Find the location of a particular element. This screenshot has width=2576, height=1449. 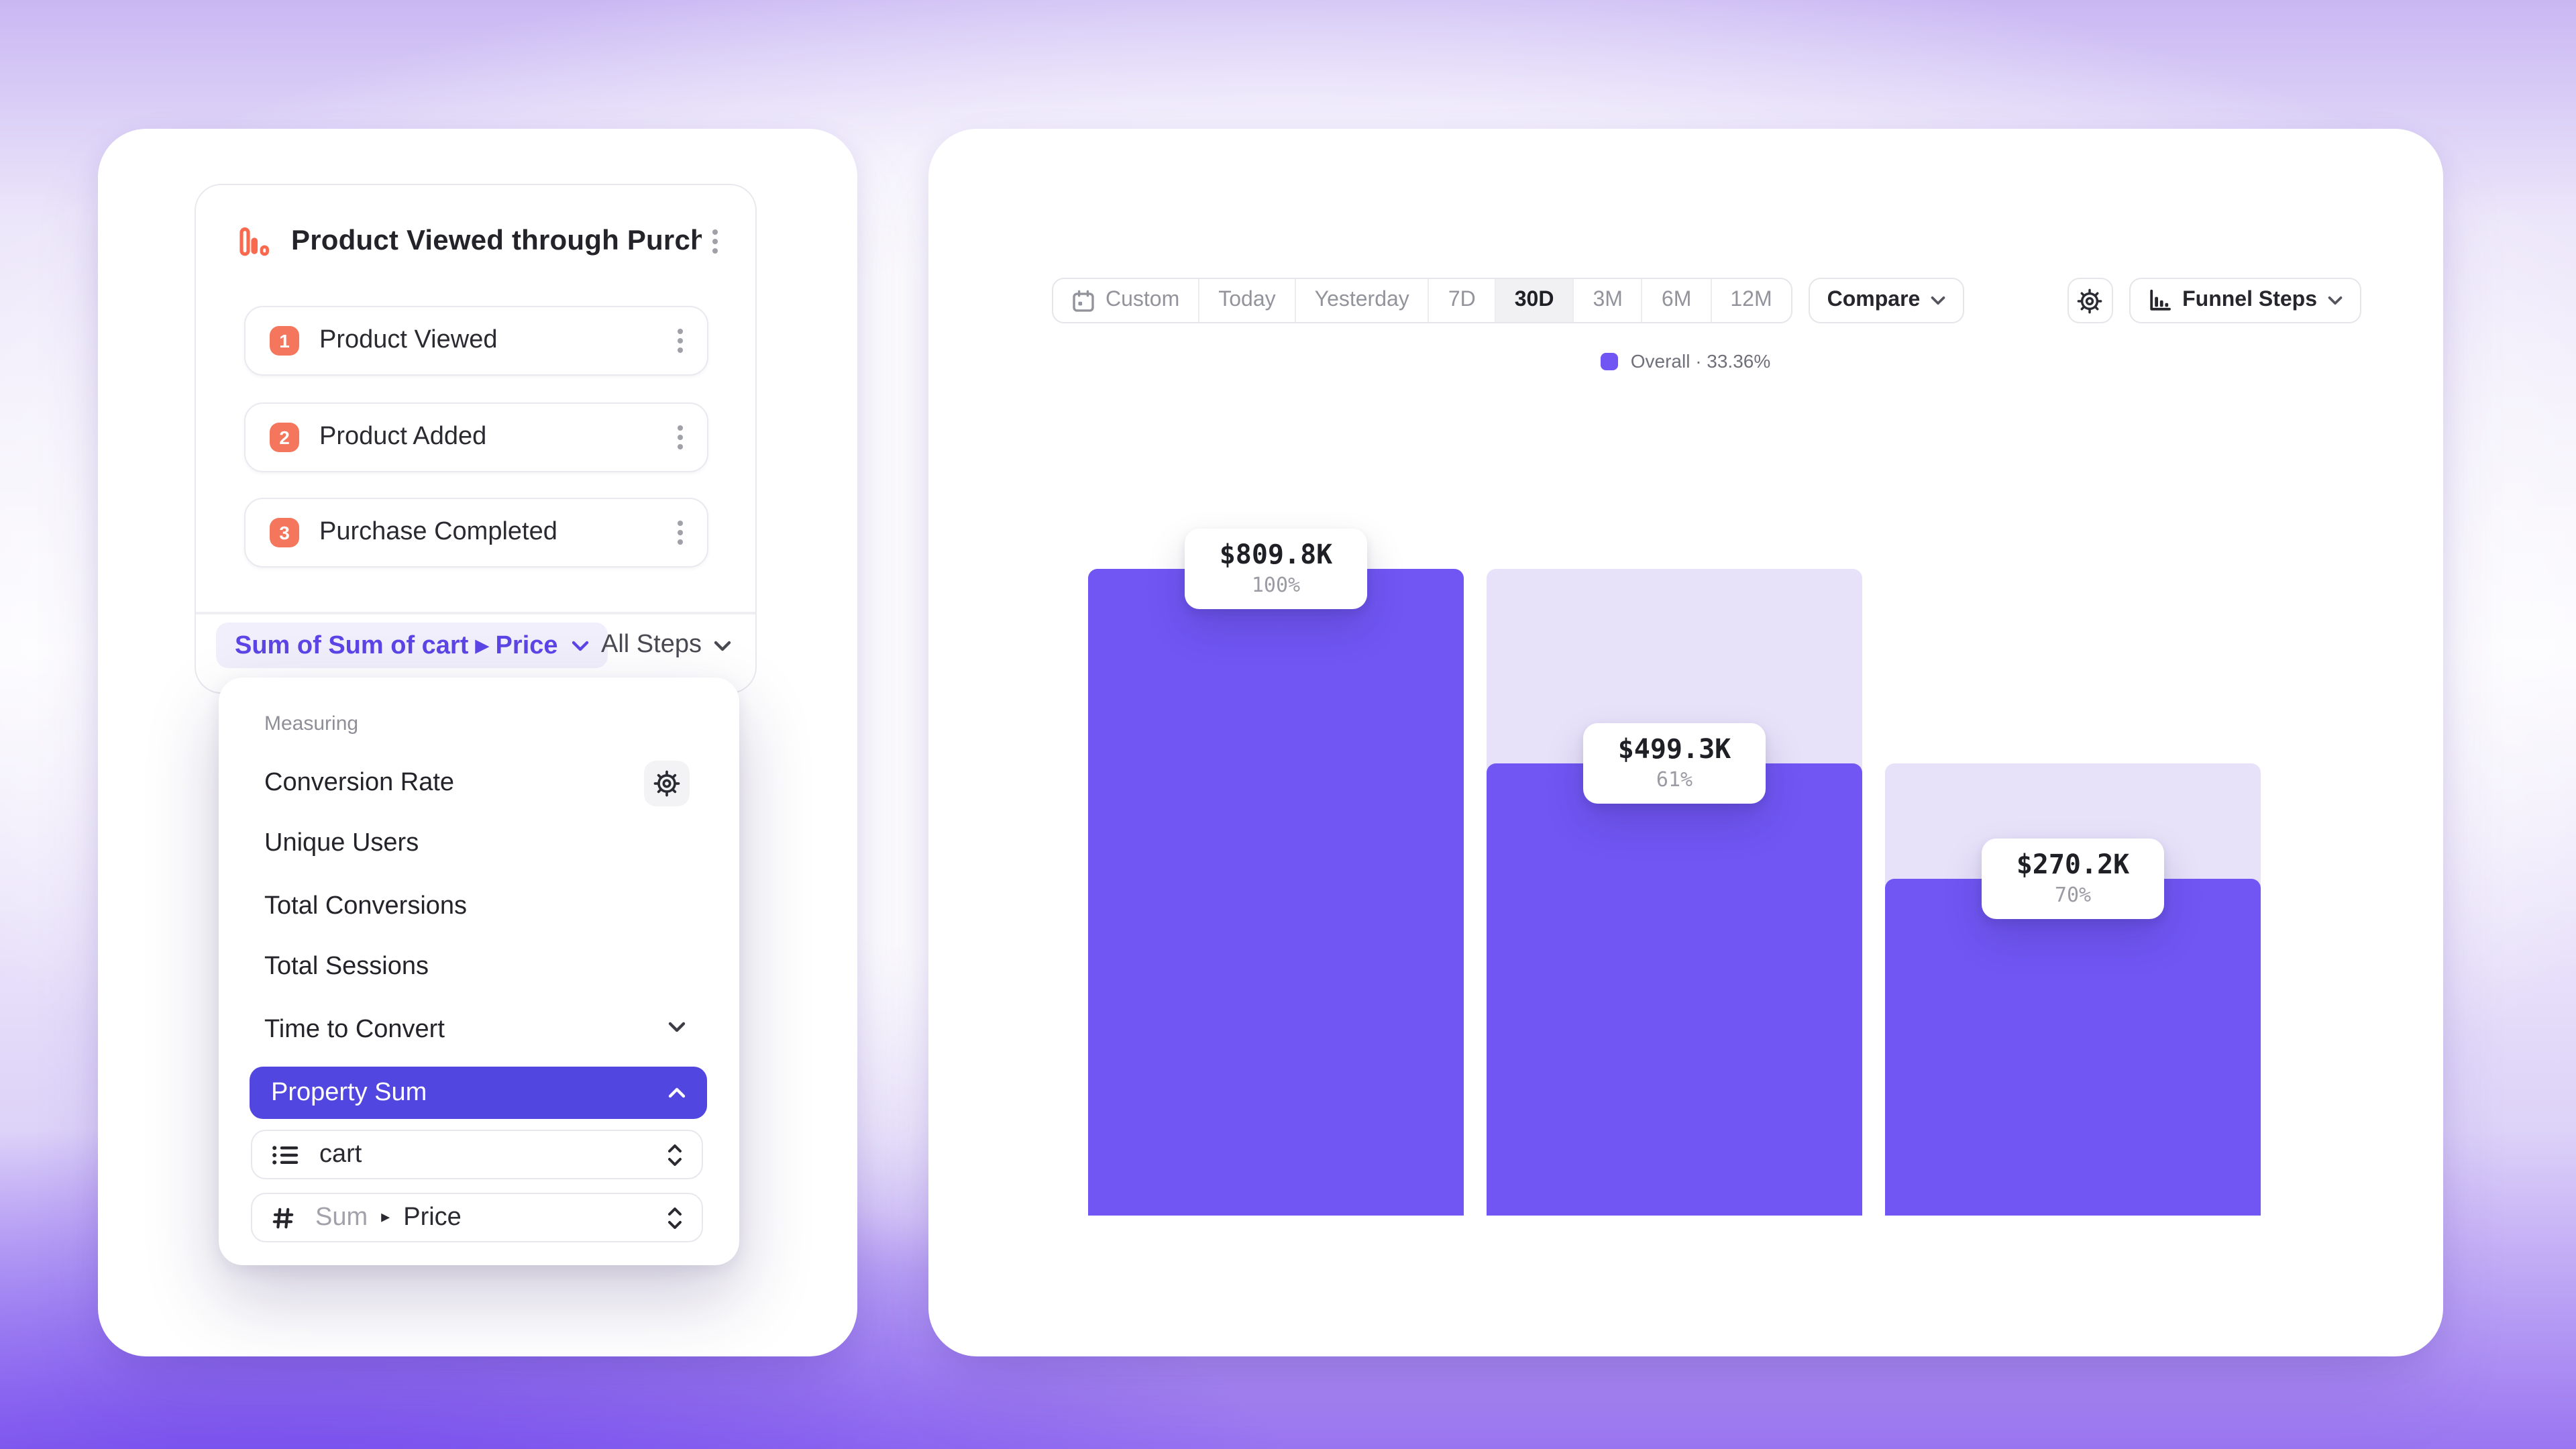

tooltip-value: $270.2K is located at coordinates (2073, 864).